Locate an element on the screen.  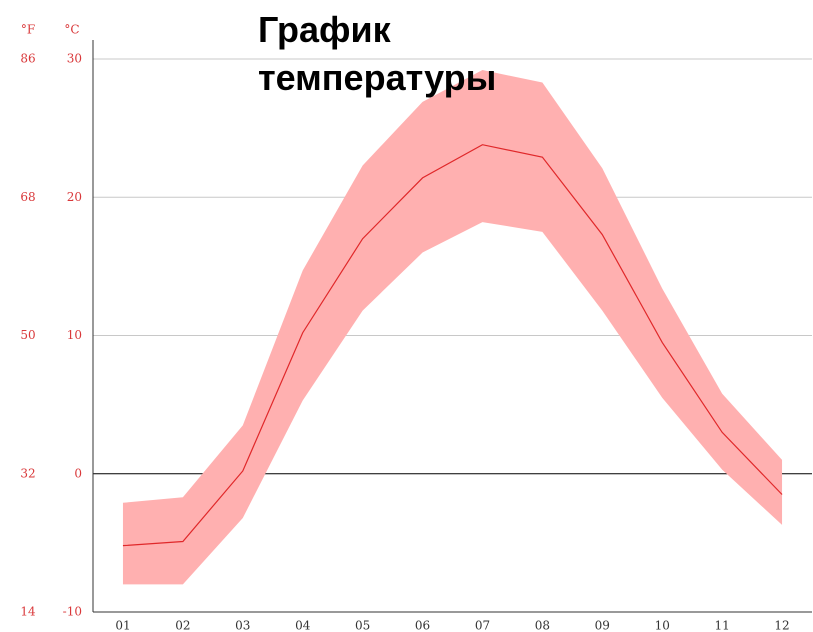
y2-tick-label: 86 is located at coordinates (27, 59).